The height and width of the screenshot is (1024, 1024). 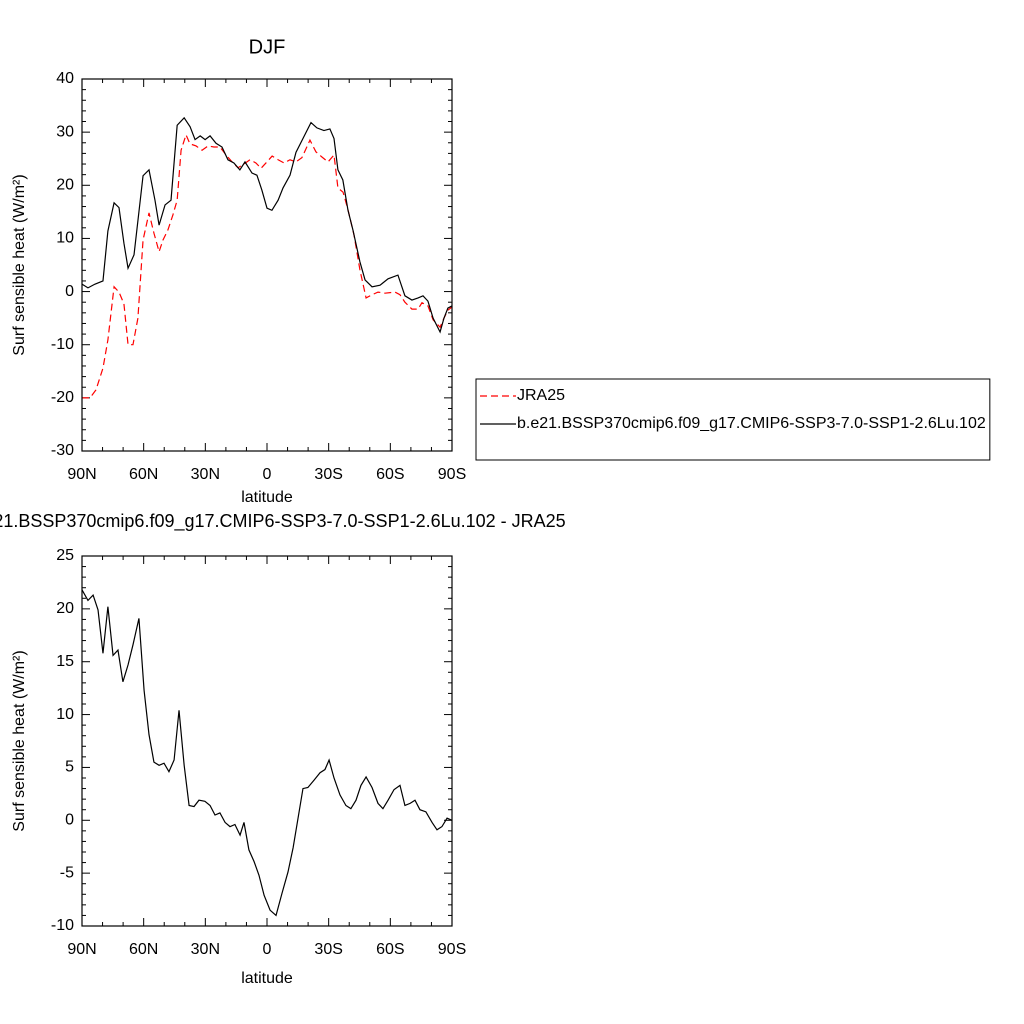 What do you see at coordinates (65, 555) in the screenshot?
I see `y-tick-label: 25` at bounding box center [65, 555].